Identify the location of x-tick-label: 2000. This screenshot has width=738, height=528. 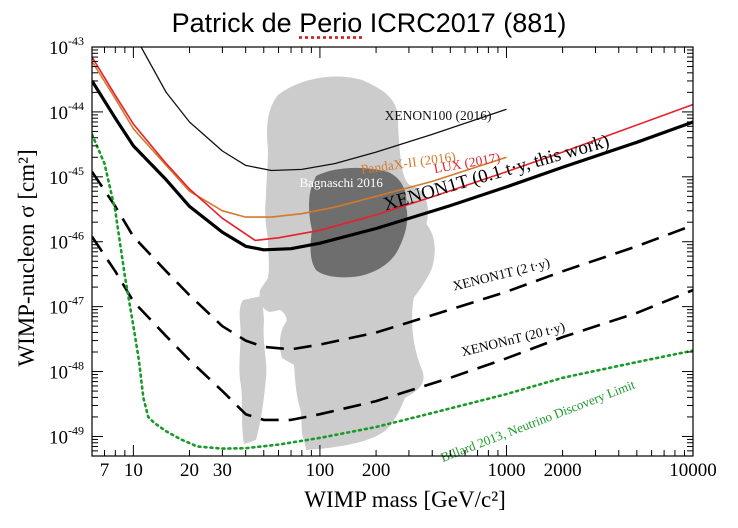
(563, 470).